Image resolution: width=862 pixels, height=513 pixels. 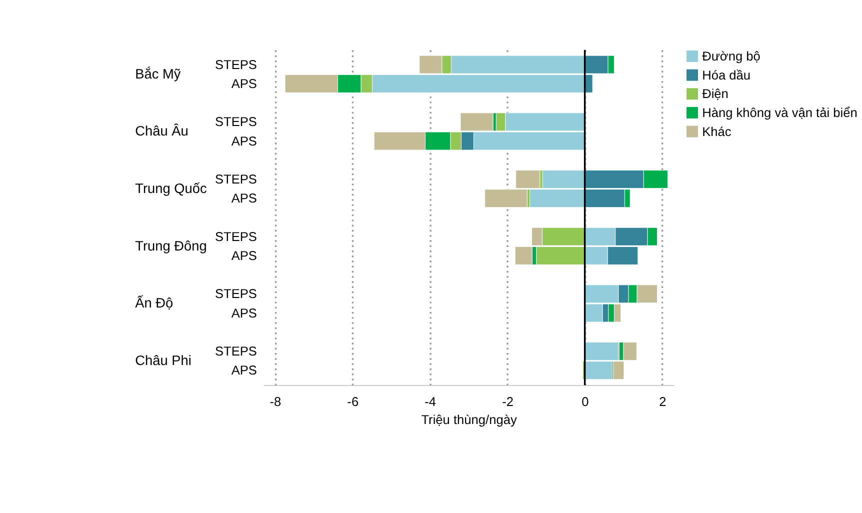 What do you see at coordinates (508, 402) in the screenshot?
I see `x-tick-label: -2` at bounding box center [508, 402].